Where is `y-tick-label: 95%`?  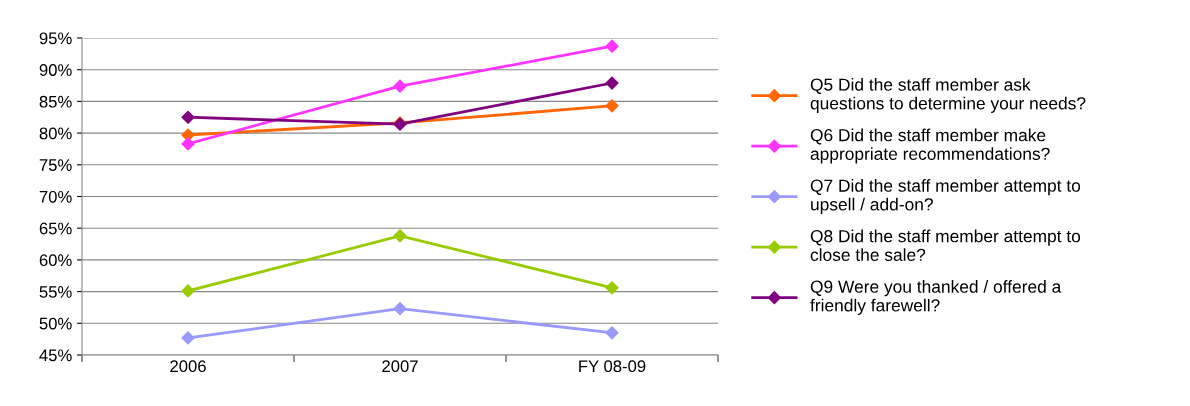 y-tick-label: 95% is located at coordinates (55, 38).